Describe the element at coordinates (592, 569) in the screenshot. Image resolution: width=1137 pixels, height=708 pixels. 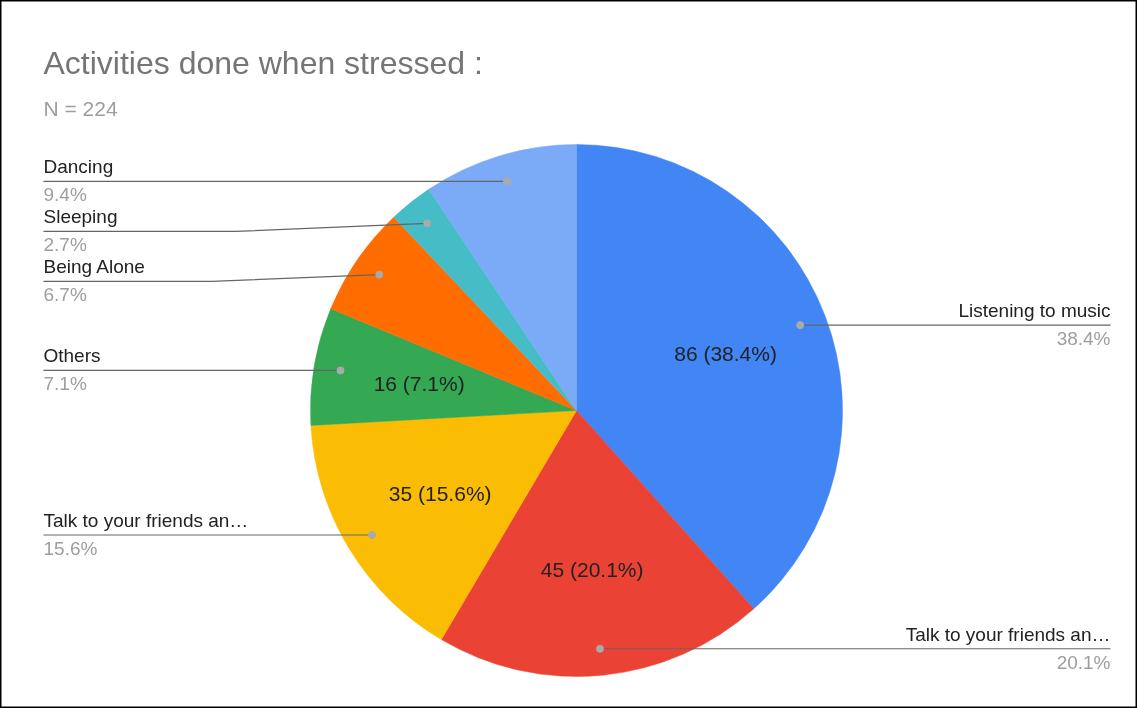
I see `data-label: 45 (20.1%)` at that location.